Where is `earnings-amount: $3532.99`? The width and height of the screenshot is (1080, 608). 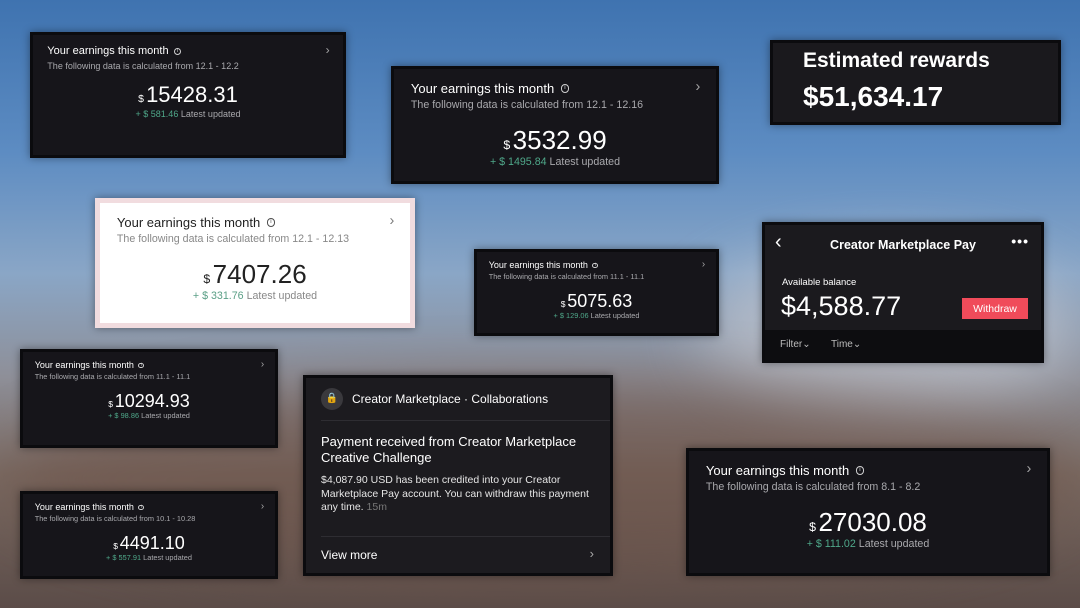
earnings-amount: $3532.99 is located at coordinates (555, 140).